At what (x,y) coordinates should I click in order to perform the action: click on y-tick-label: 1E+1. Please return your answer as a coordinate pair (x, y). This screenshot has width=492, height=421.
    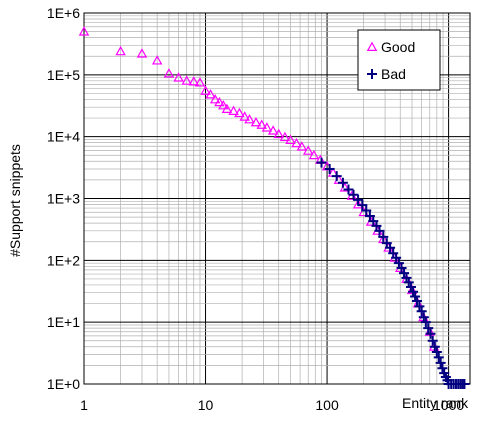
    Looking at the image, I should click on (63, 322).